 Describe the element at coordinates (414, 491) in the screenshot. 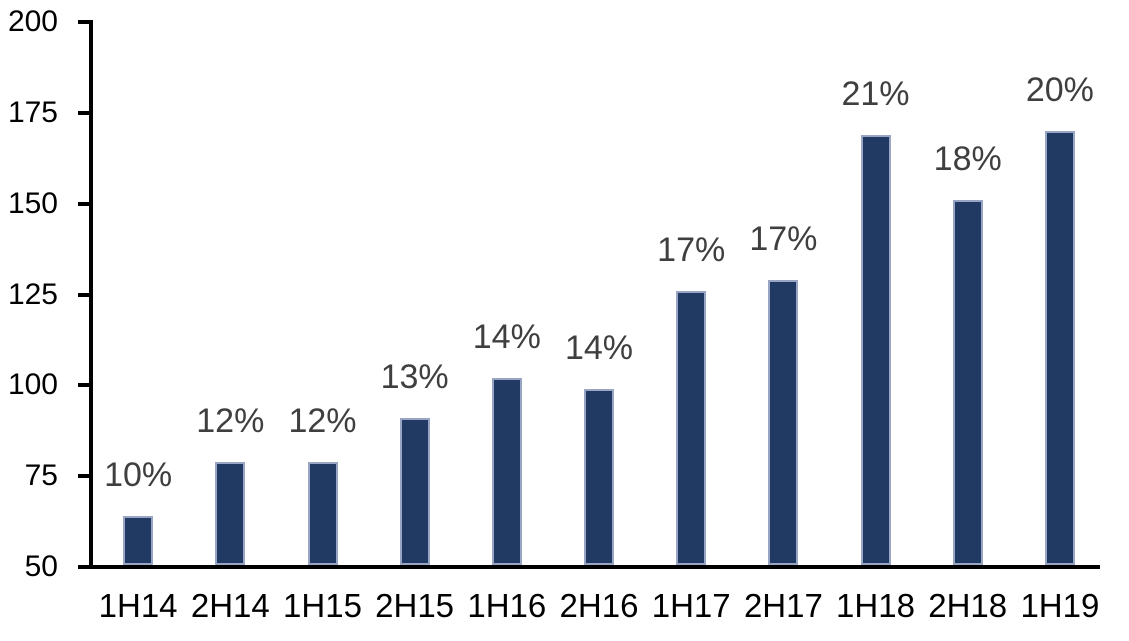

I see `bar-2H15` at that location.